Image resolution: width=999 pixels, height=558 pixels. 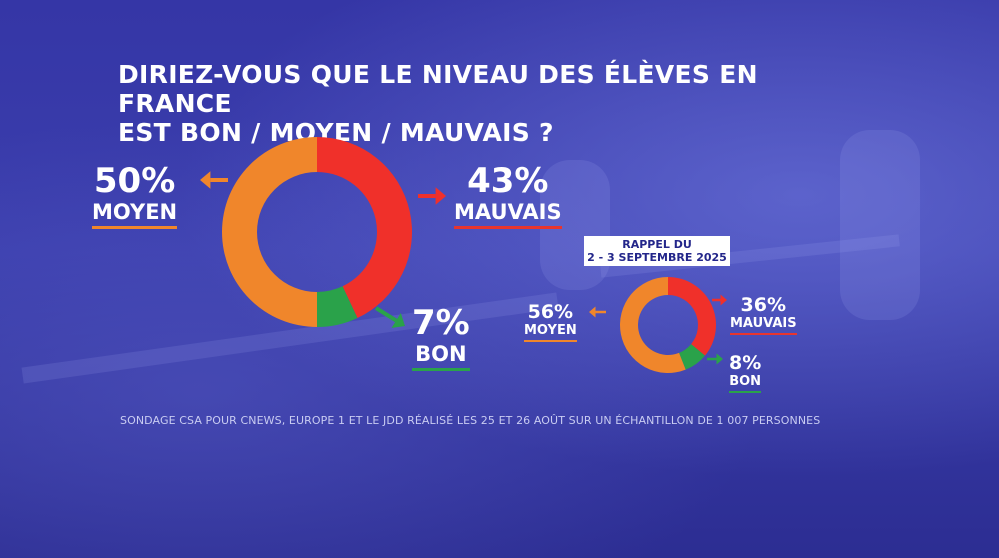 I want to click on label-mauvais-main: 43% MAUVAIS, so click(x=508, y=195).